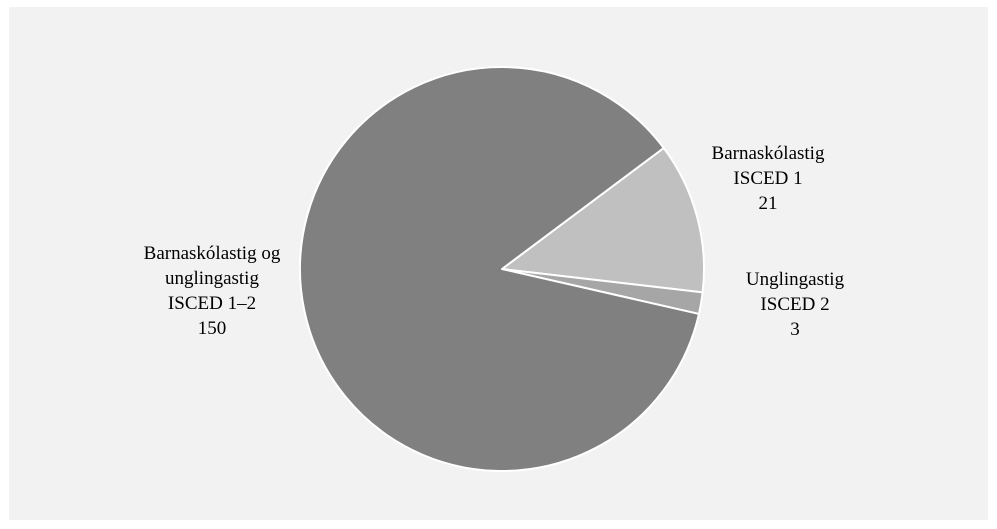  I want to click on label-isced12-value: 150, so click(212, 328).